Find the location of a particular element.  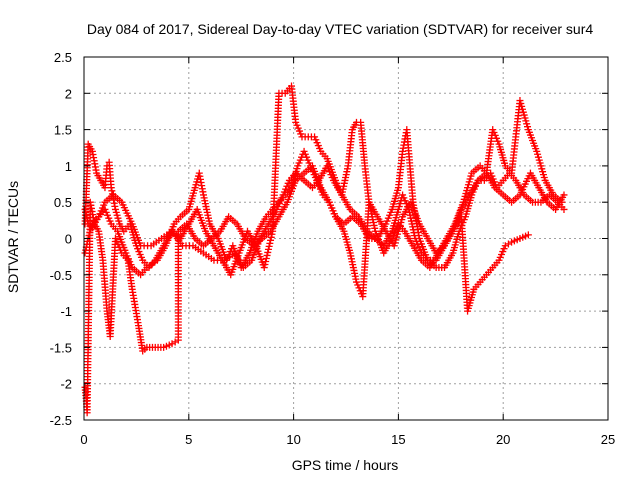

y-tick-label: 1.5 is located at coordinates (63, 130).